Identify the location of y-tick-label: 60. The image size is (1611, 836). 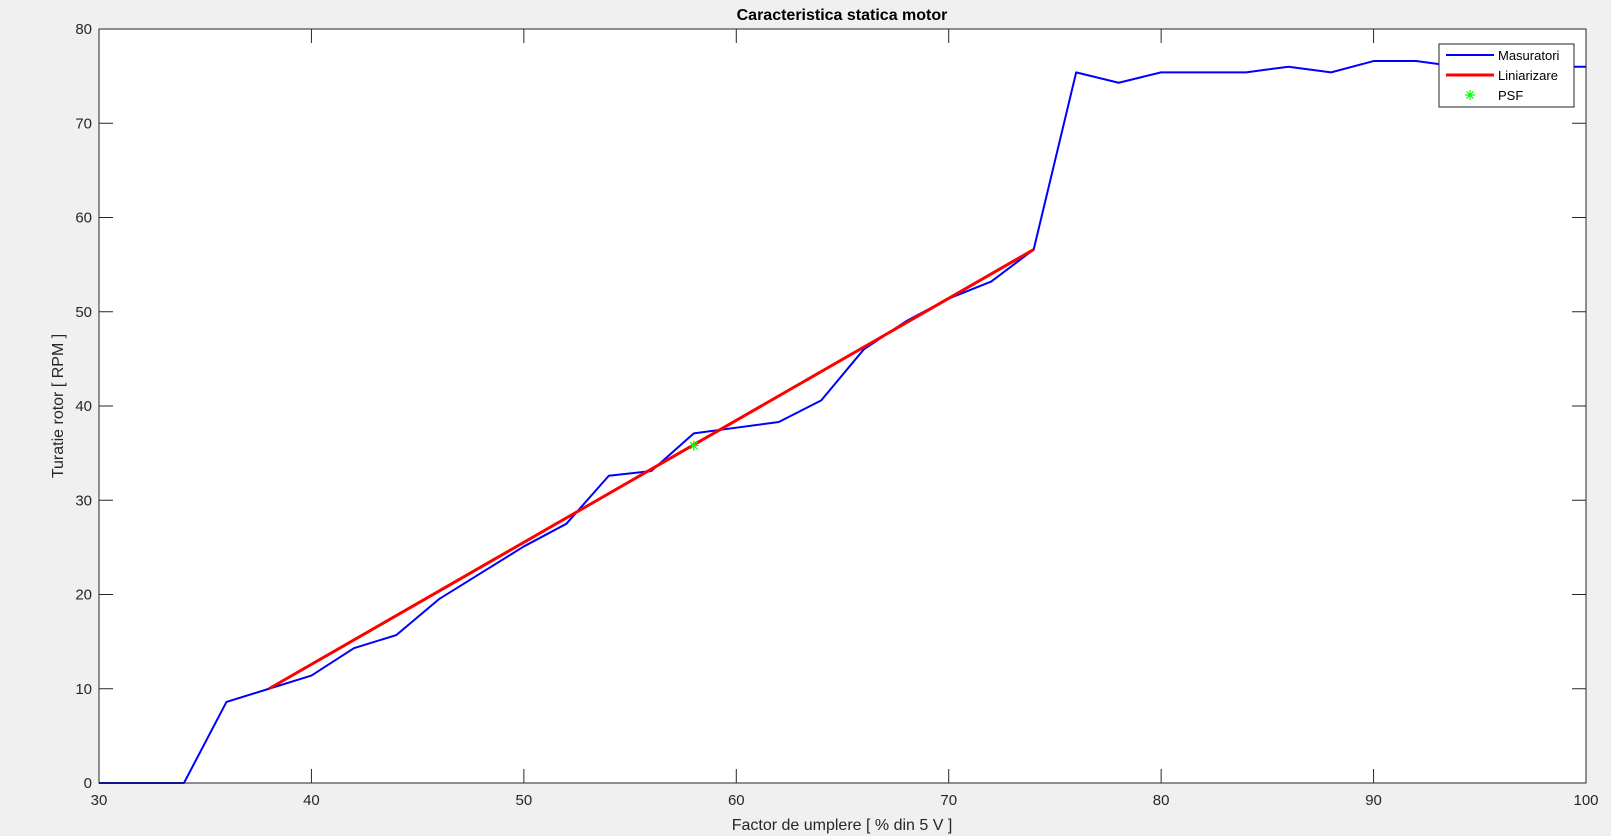
(83, 218).